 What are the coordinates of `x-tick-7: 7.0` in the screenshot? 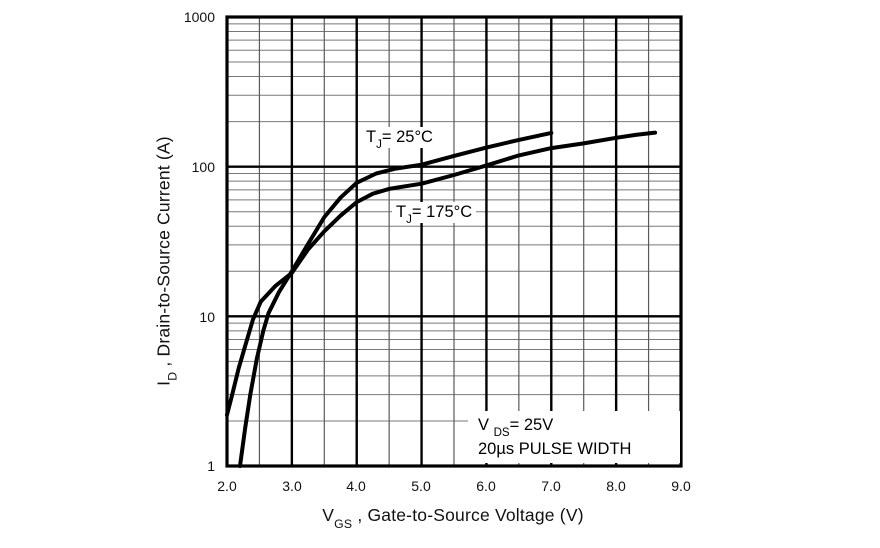 It's located at (551, 486).